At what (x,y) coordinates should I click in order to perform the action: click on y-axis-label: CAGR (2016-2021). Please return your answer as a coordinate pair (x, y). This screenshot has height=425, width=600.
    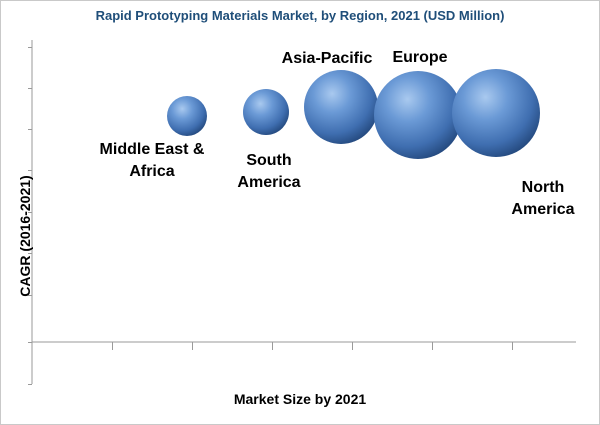
    Looking at the image, I should click on (25, 236).